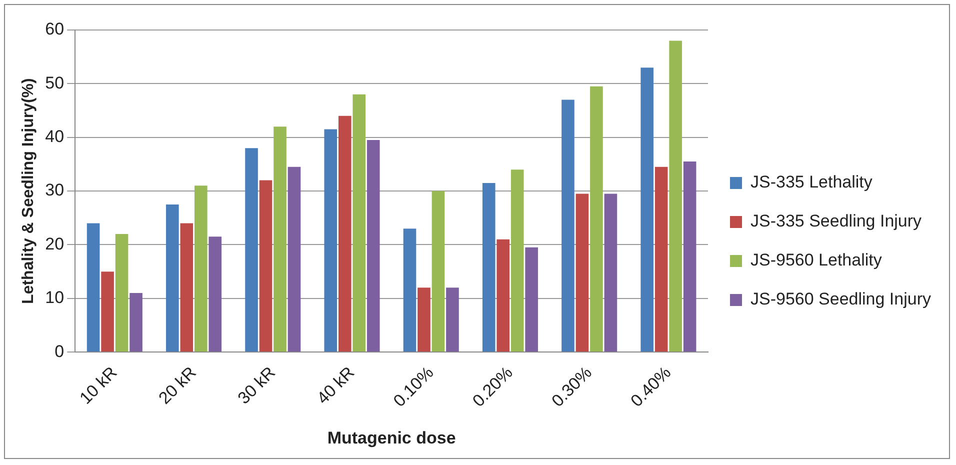 Image resolution: width=956 pixels, height=465 pixels. I want to click on x-tick-label: 10 kR, so click(98, 385).